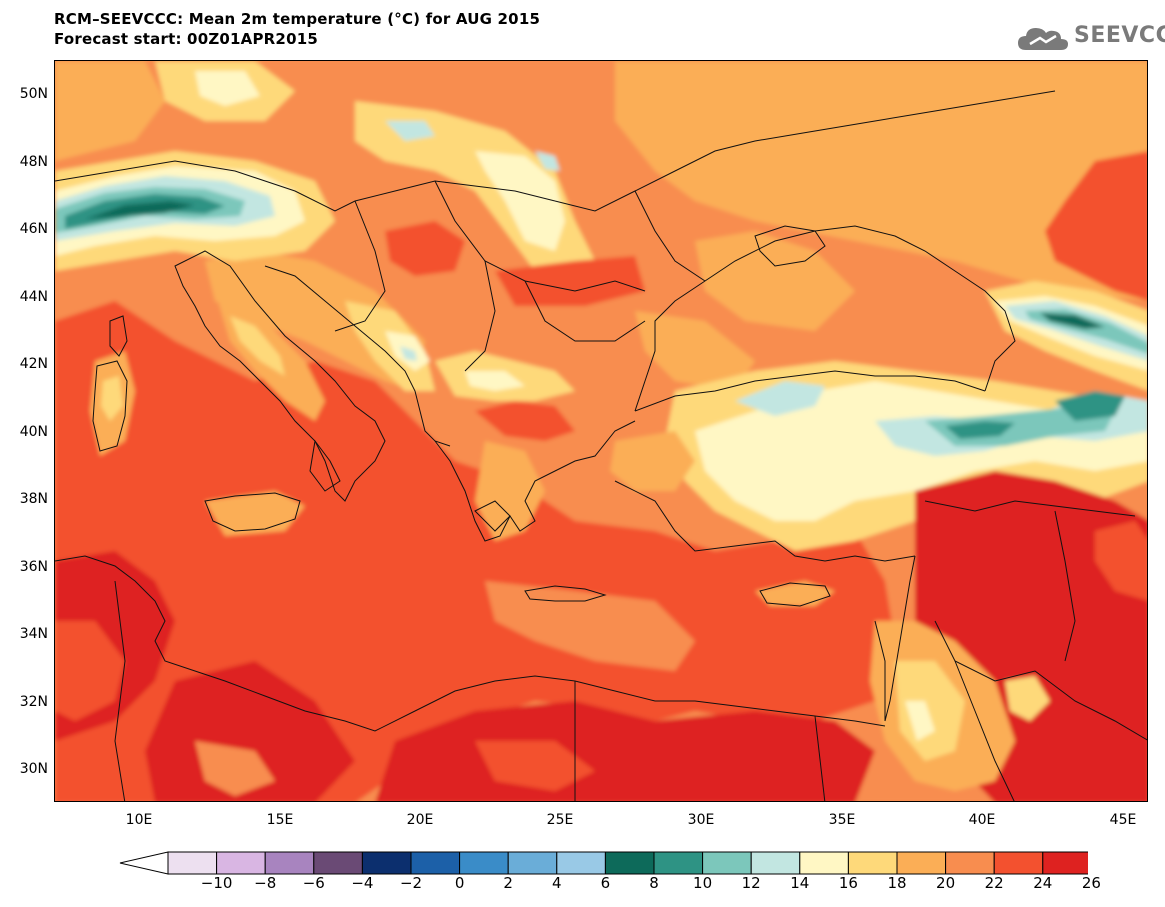  I want to click on lat-label: 36N, so click(33, 567).